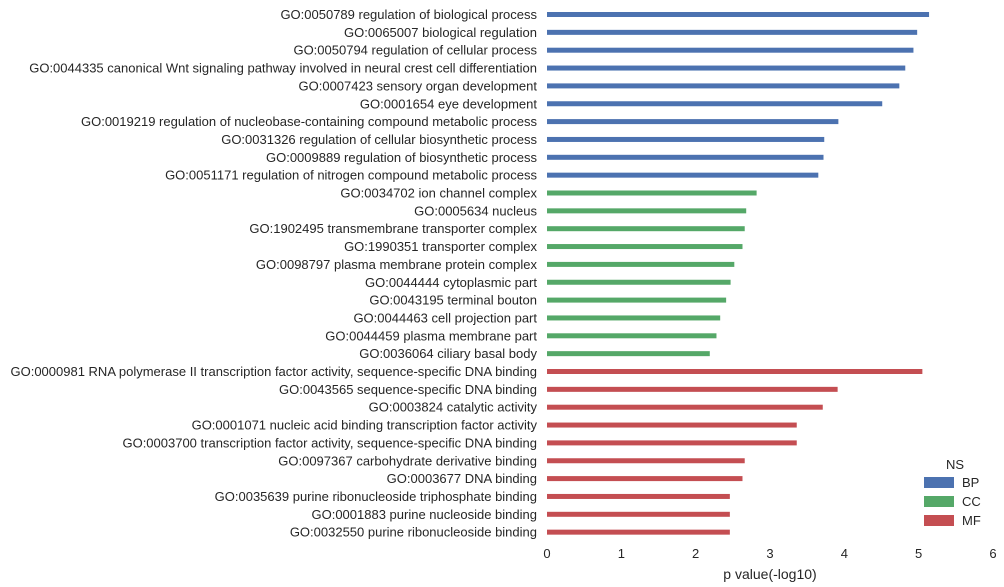 The width and height of the screenshot is (1004, 587). What do you see at coordinates (939, 501) in the screenshot?
I see `legend-swatch-cc` at bounding box center [939, 501].